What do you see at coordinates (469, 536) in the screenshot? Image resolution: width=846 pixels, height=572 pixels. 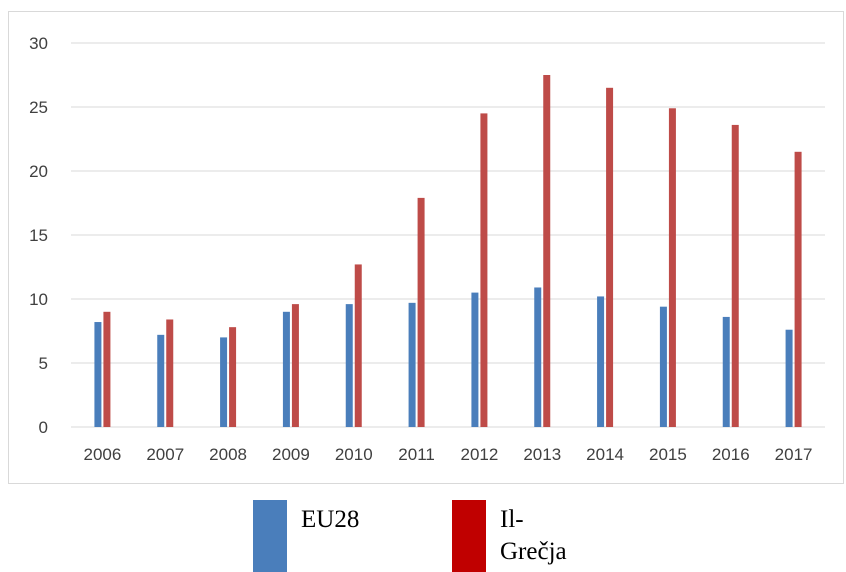 I see `legend-swatch-greece` at bounding box center [469, 536].